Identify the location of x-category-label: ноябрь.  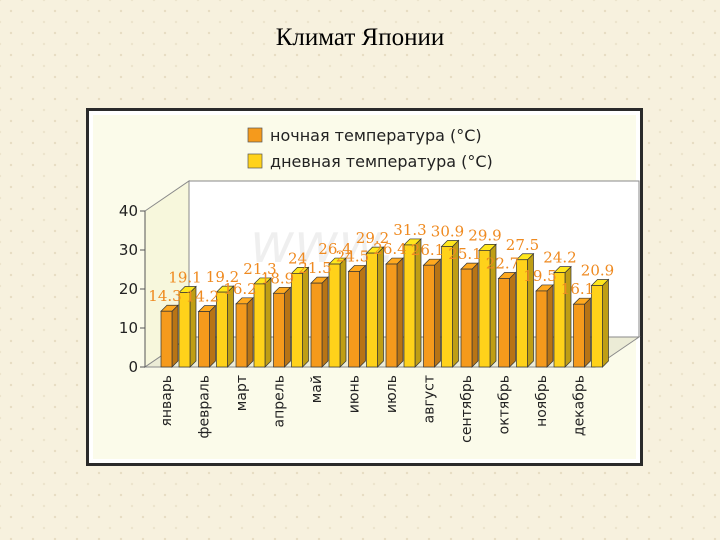
(542, 401).